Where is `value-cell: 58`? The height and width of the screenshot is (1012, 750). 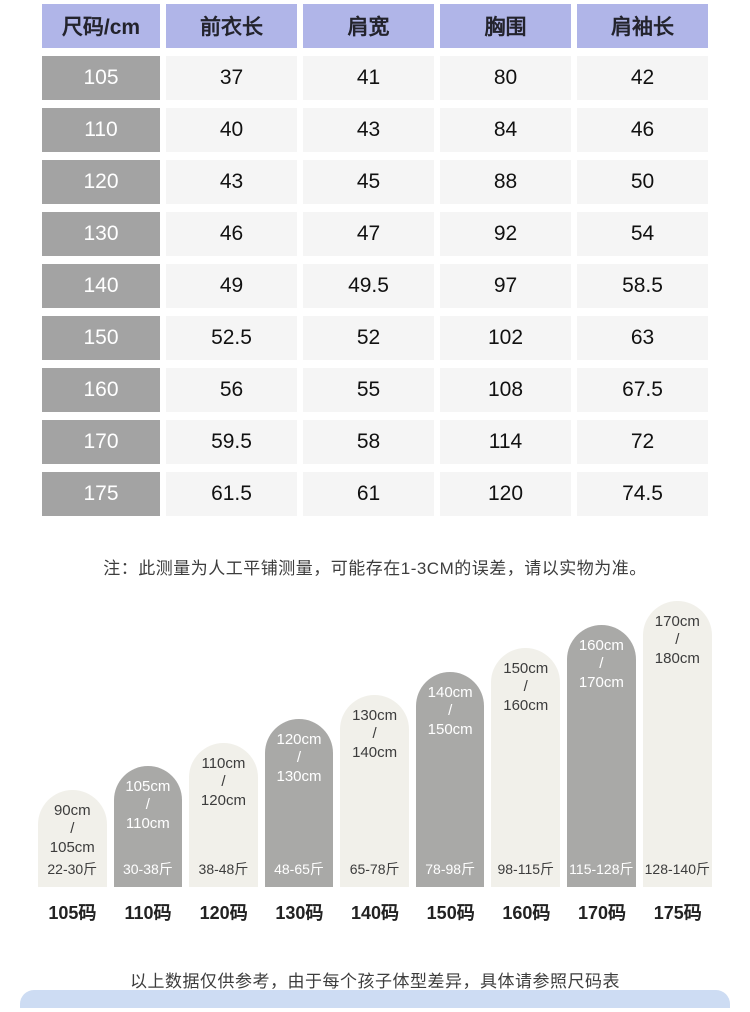
value-cell: 58 is located at coordinates (368, 442).